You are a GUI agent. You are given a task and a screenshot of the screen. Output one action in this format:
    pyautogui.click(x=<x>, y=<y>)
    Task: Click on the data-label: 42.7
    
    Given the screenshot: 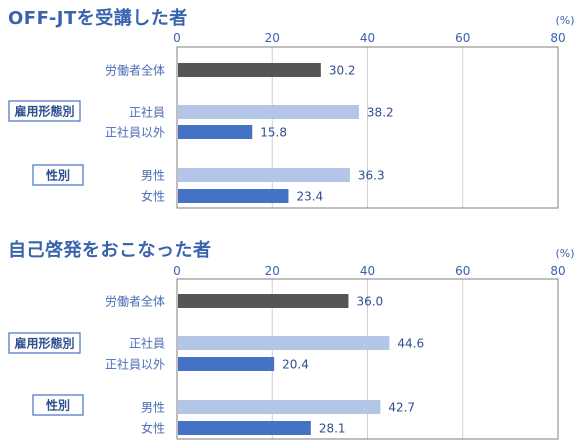 What is the action you would take?
    pyautogui.click(x=401, y=408)
    